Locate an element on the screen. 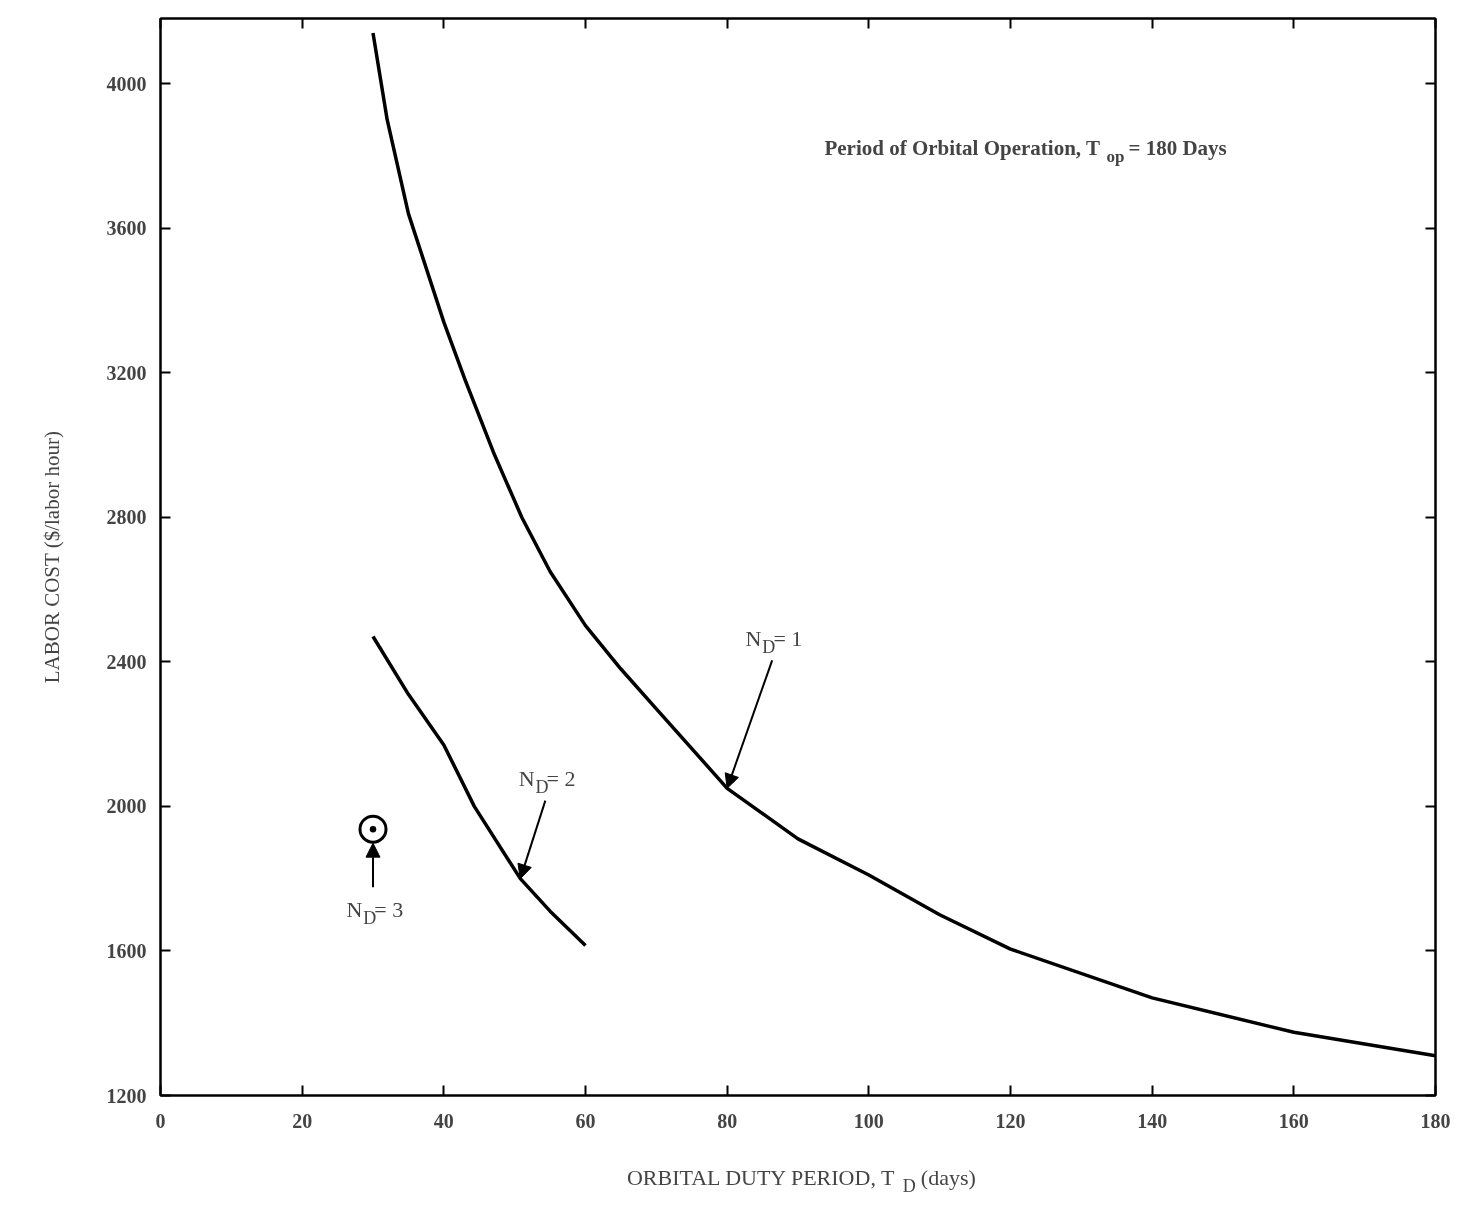  x-tick-label: 0 is located at coordinates (160, 1120).